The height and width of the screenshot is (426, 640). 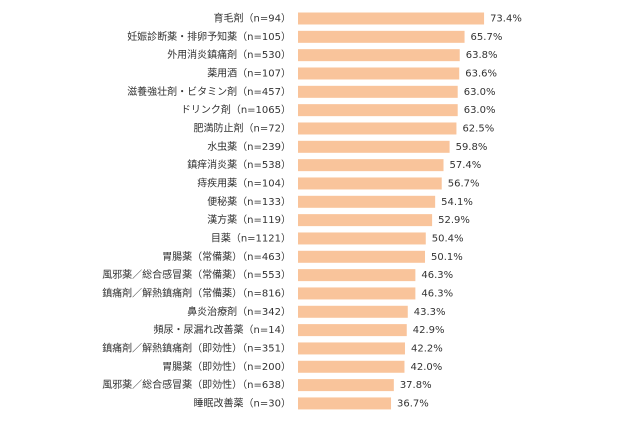 What do you see at coordinates (196, 292) in the screenshot?
I see `category-label: 鎮痛剤／解熱鎮痛剤（常備薬）（n=816）` at bounding box center [196, 292].